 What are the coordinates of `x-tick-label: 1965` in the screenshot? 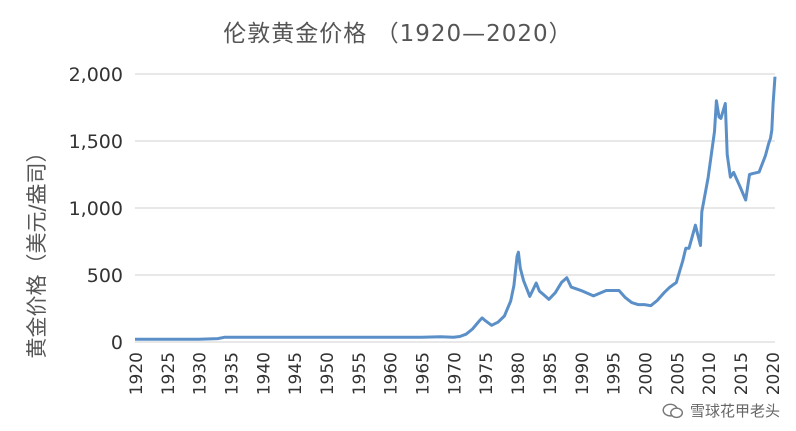 It's located at (424, 373).